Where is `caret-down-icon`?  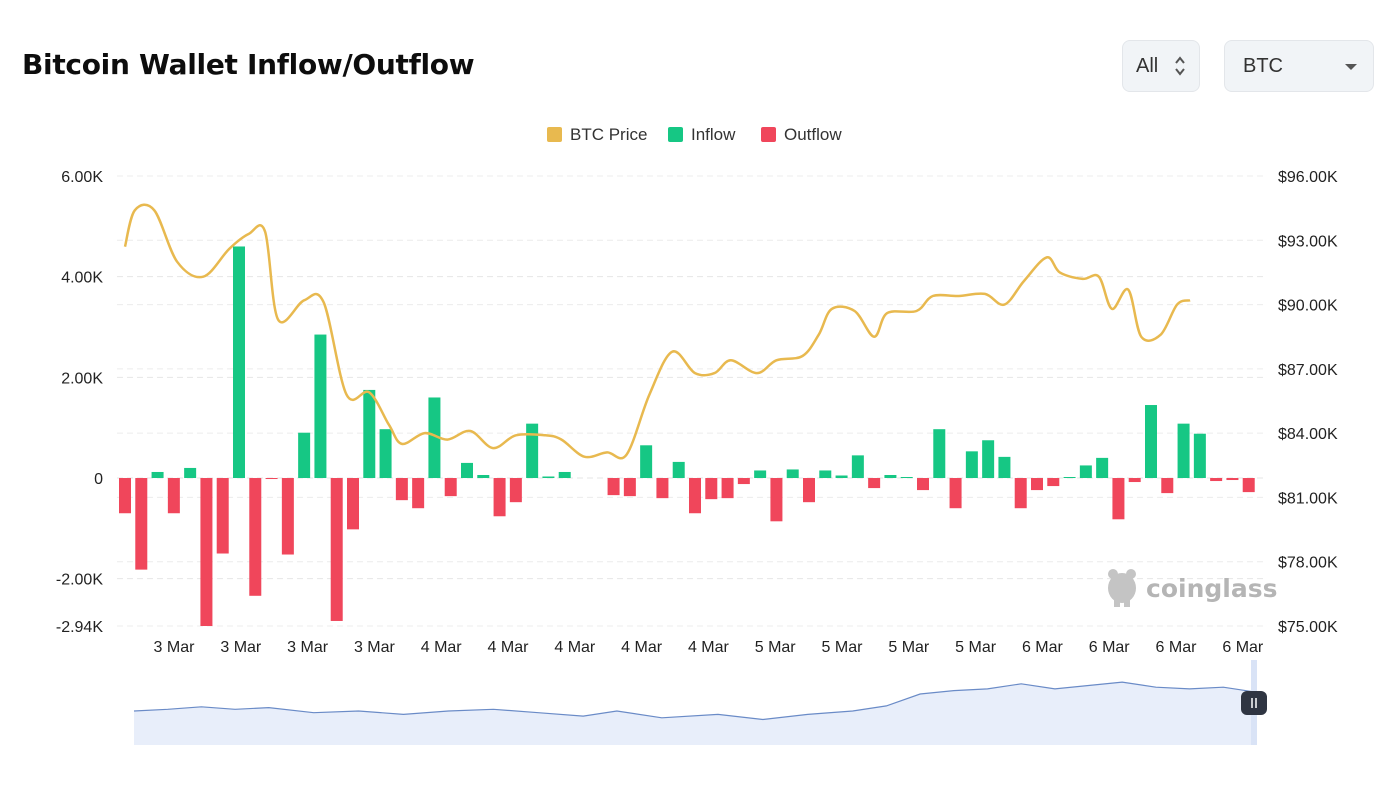
caret-down-icon is located at coordinates (1351, 67).